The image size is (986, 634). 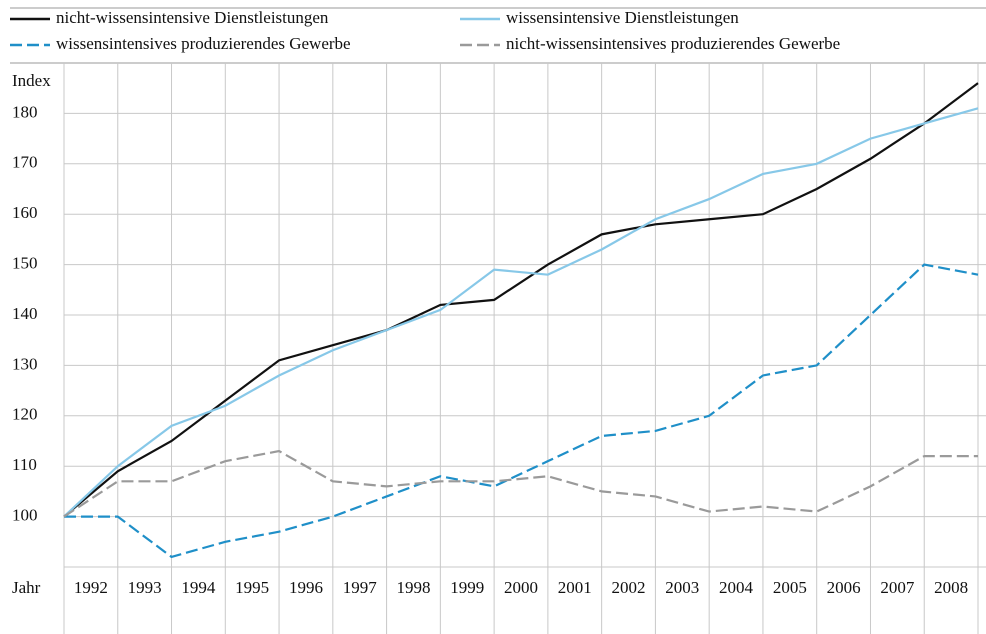 I want to click on legend-label: wissensintensives produzierendes Gewerbe, so click(x=203, y=43).